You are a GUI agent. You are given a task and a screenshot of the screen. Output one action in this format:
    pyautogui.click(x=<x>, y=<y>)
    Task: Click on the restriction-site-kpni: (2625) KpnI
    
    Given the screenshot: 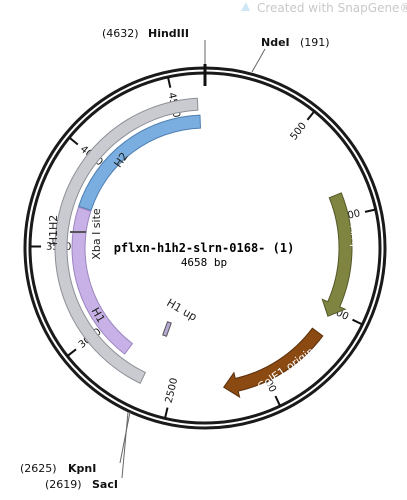 What is the action you would take?
    pyautogui.click(x=75, y=443)
    